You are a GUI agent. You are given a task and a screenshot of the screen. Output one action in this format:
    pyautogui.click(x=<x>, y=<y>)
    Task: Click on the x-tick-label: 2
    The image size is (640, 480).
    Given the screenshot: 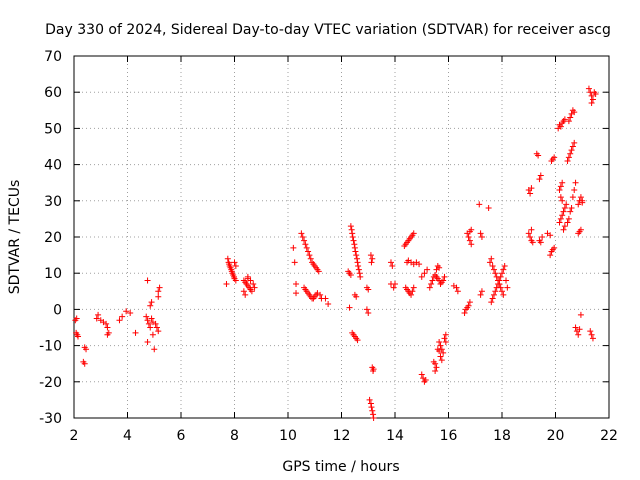 What is the action you would take?
    pyautogui.click(x=74, y=436)
    